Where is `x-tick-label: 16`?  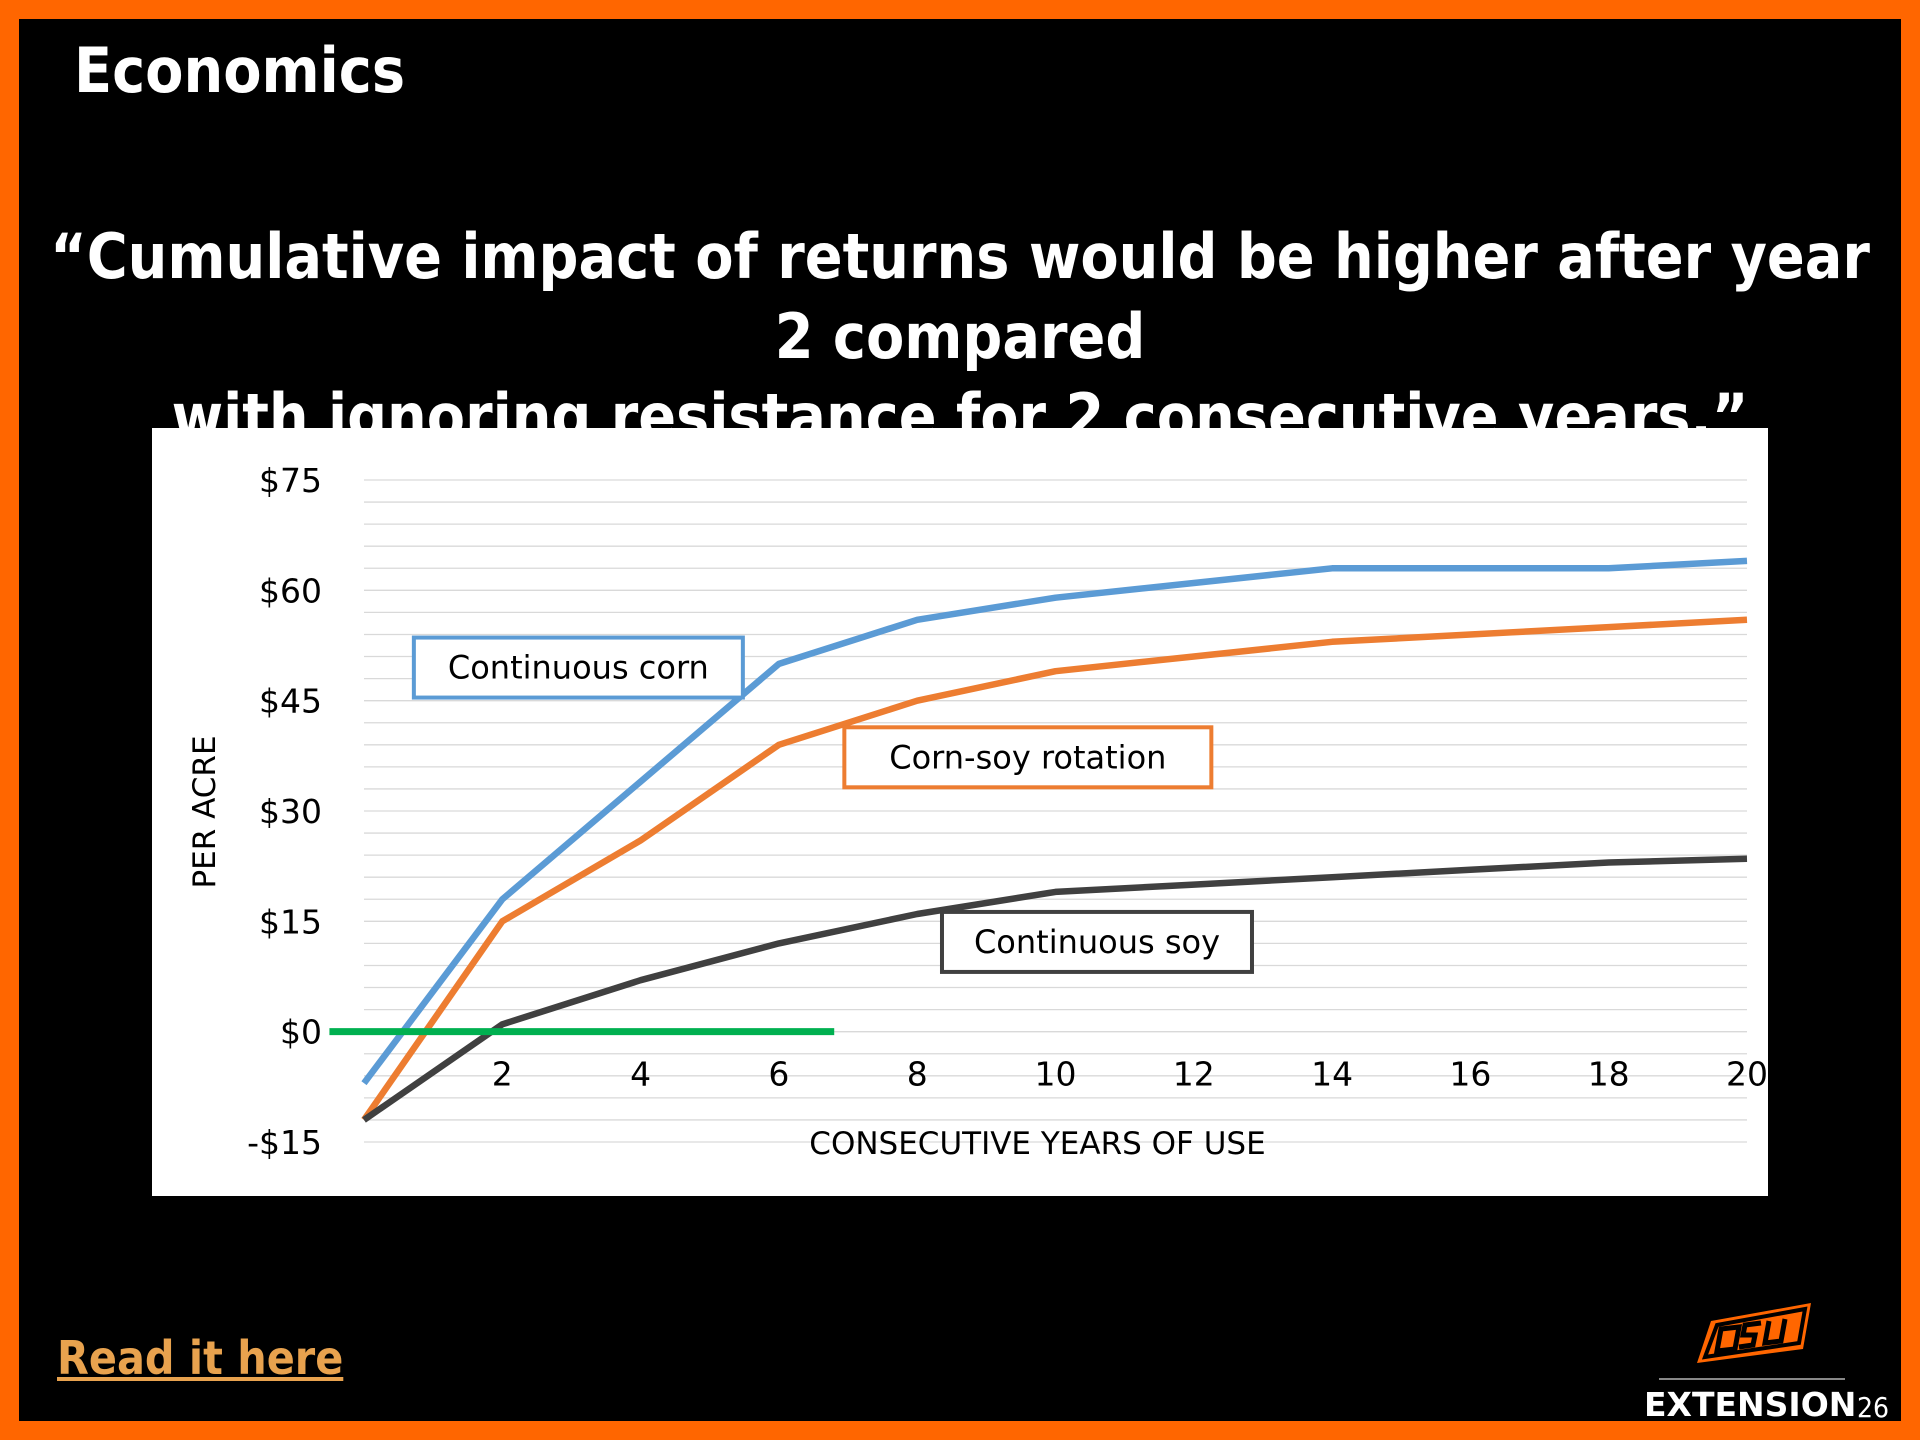 x-tick-label: 16 is located at coordinates (1470, 1074).